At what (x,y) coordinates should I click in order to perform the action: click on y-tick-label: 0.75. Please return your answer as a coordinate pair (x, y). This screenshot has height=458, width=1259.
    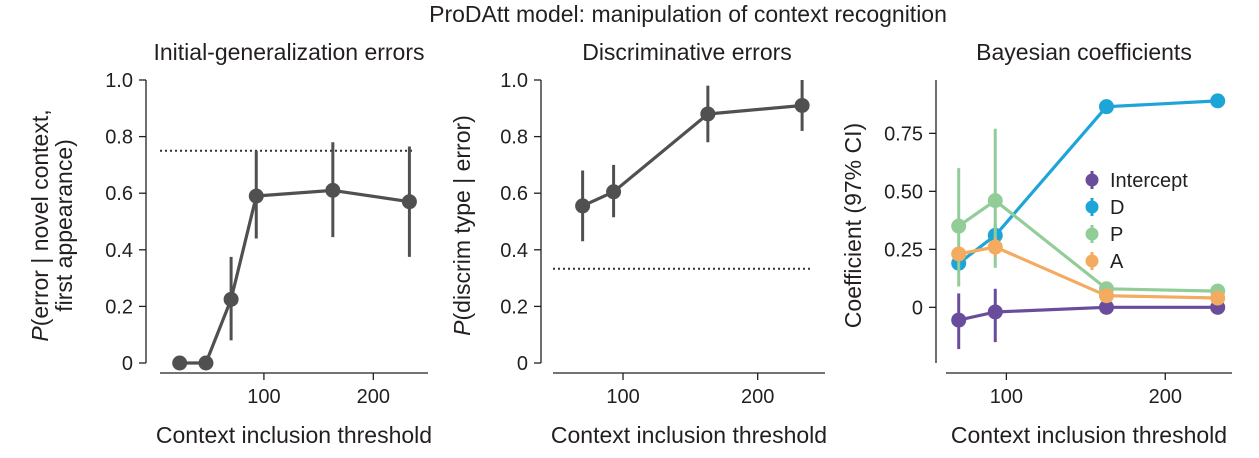
    Looking at the image, I should click on (903, 134).